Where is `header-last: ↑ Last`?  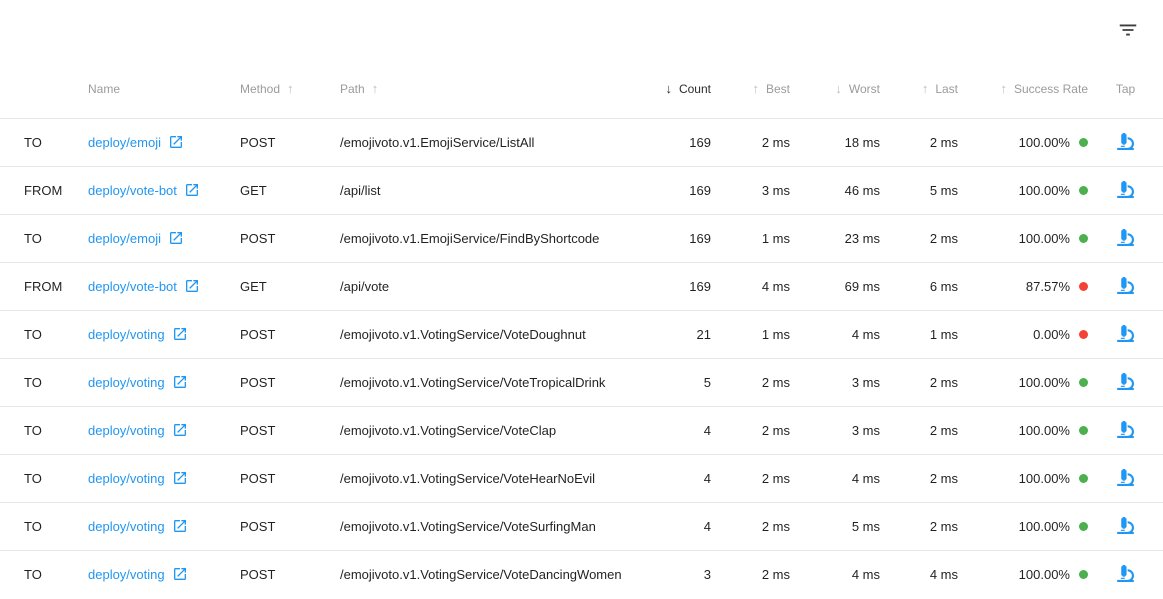
header-last: ↑ Last is located at coordinates (919, 89).